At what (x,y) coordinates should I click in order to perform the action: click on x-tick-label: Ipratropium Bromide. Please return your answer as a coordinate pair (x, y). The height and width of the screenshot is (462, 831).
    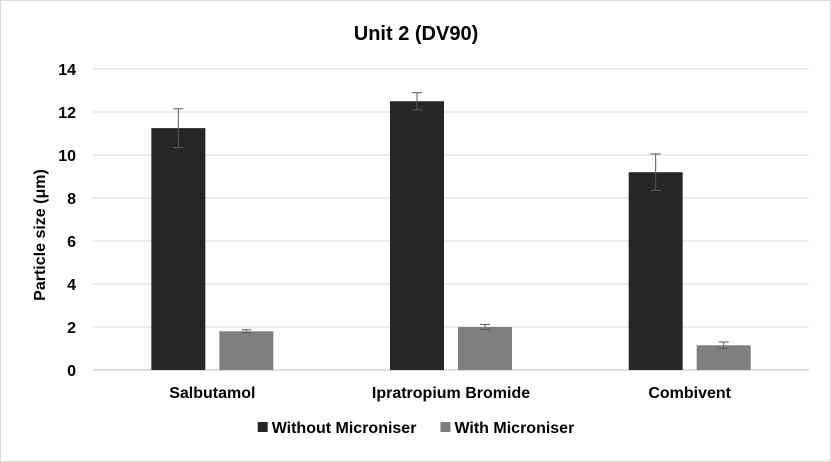
    Looking at the image, I should click on (451, 393).